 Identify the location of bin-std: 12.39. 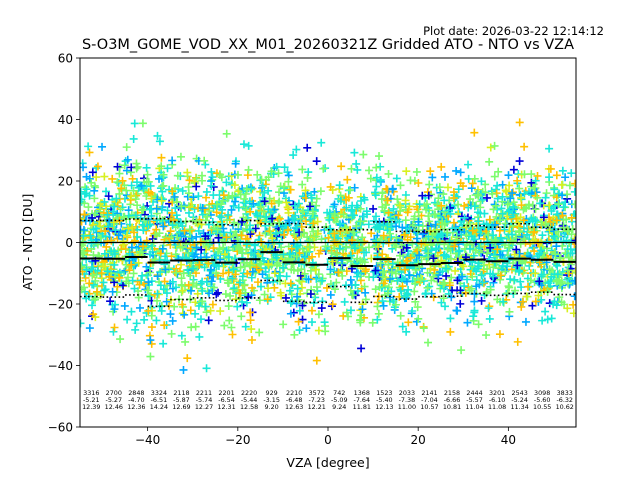
(91, 407).